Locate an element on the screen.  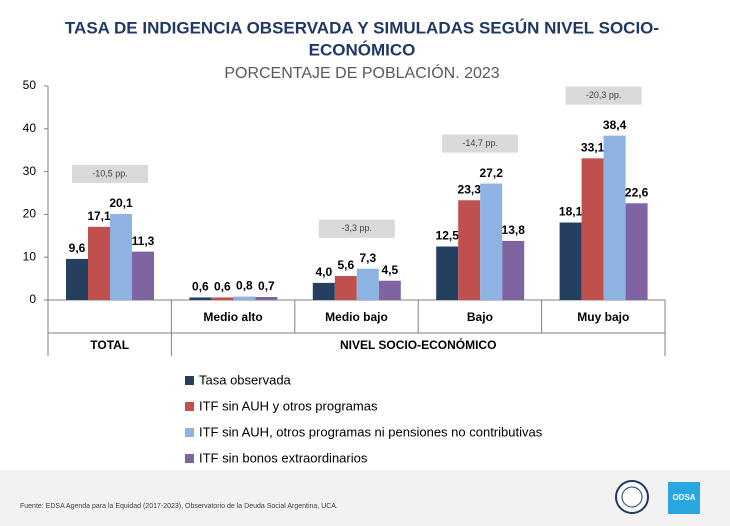
y-tick-label: 20 is located at coordinates (30, 214).